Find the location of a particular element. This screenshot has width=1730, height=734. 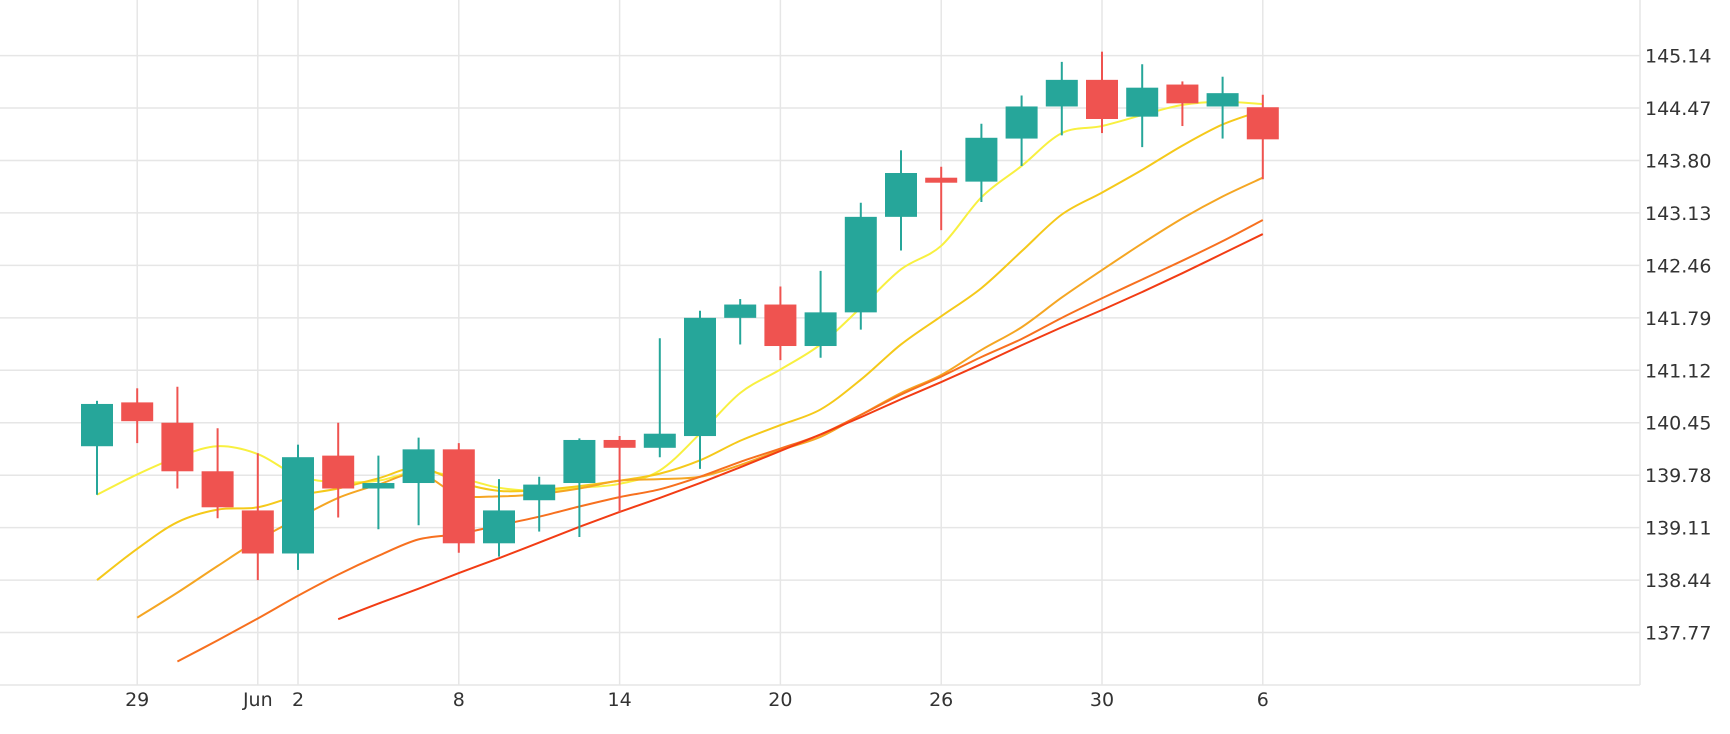

y-tick-label: 143.13 is located at coordinates (1678, 214).